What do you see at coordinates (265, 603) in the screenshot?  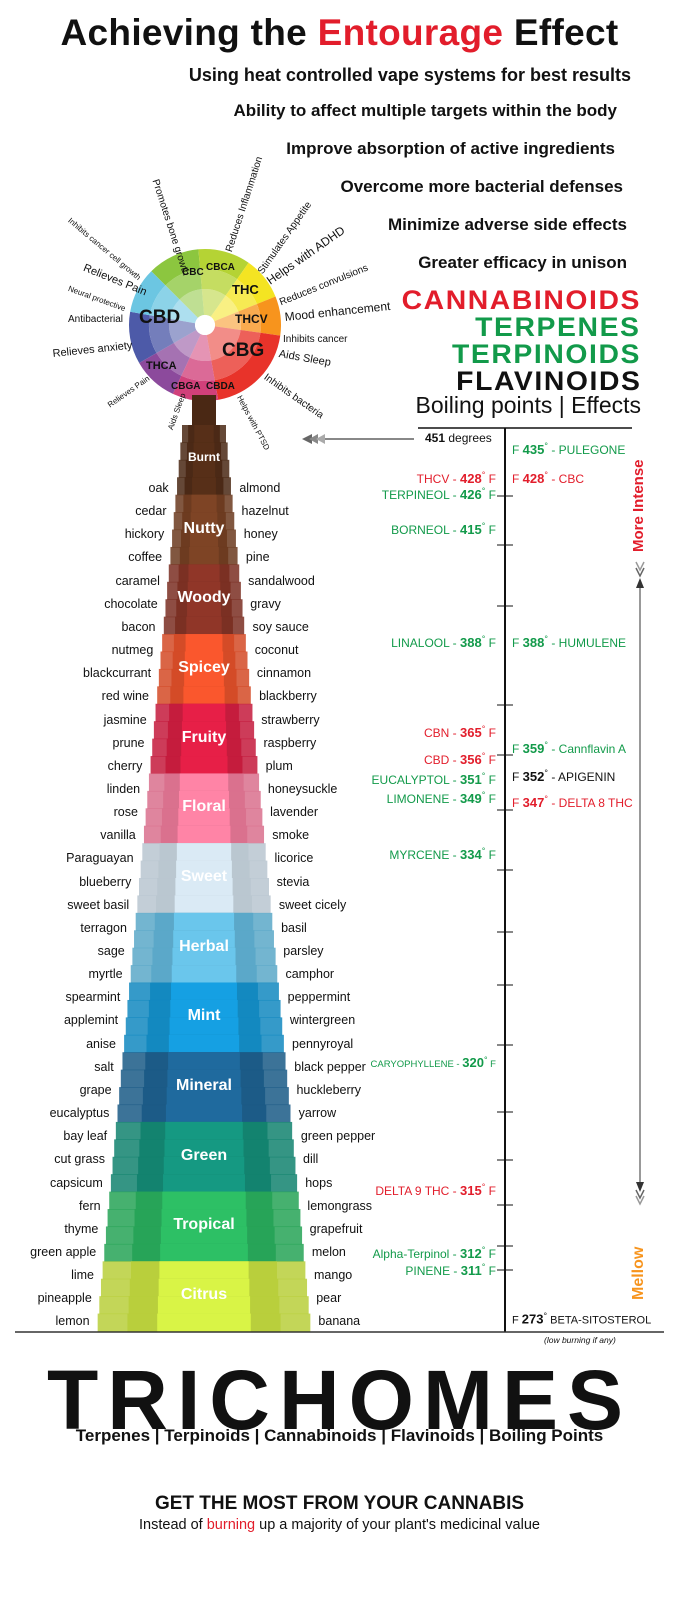 I see `flavor-right: gravy` at bounding box center [265, 603].